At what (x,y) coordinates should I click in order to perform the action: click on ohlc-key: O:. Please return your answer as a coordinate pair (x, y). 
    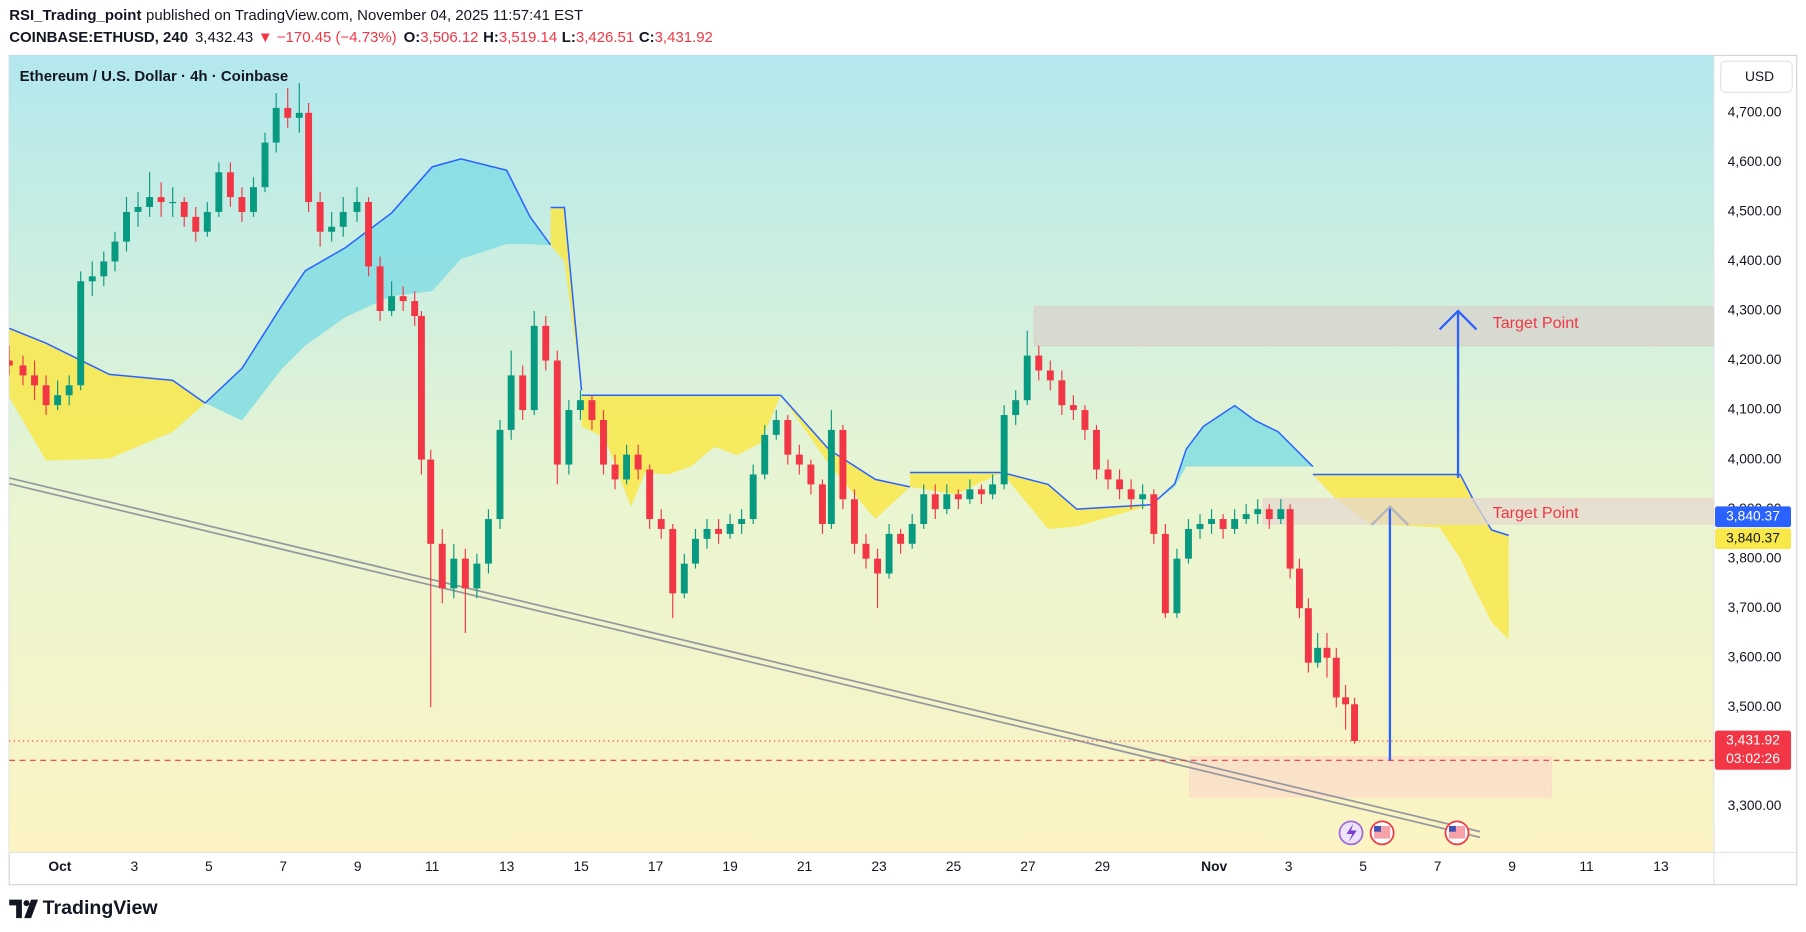
    Looking at the image, I should click on (412, 37).